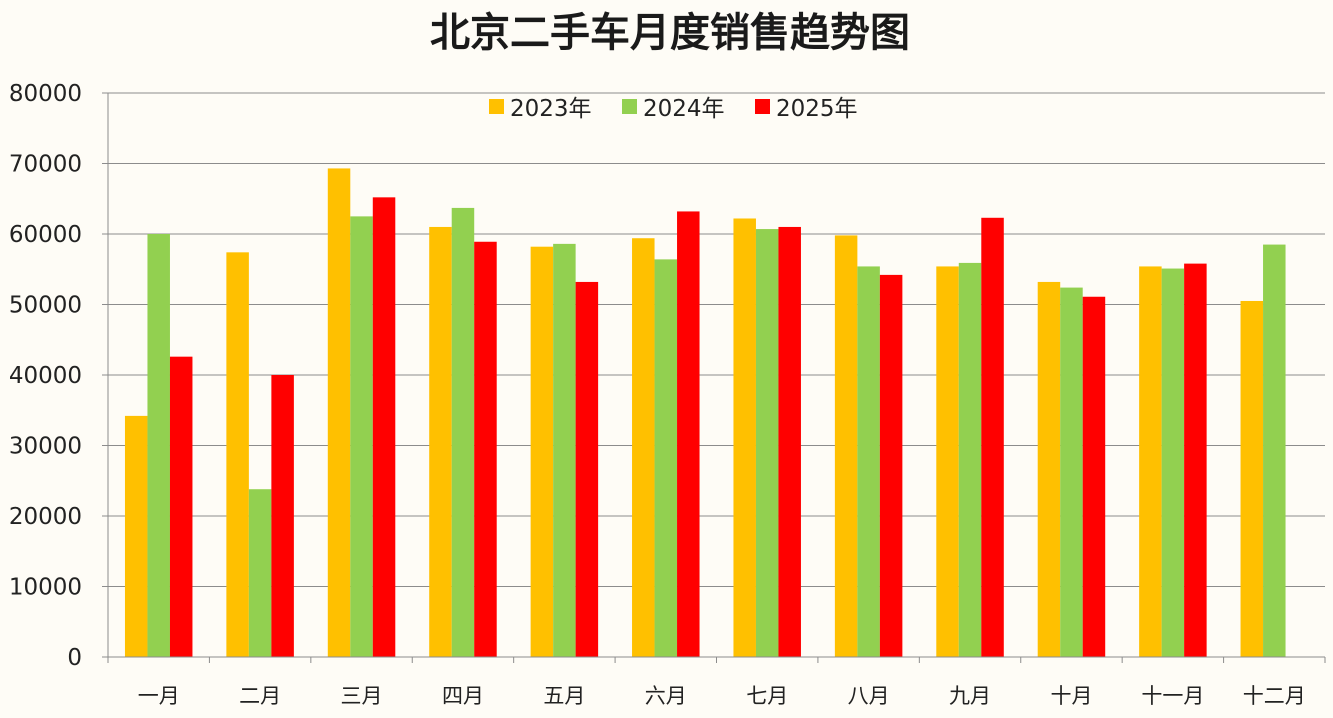 The height and width of the screenshot is (718, 1333). Describe the element at coordinates (992, 437) in the screenshot. I see `bar-2025年-九月` at that location.